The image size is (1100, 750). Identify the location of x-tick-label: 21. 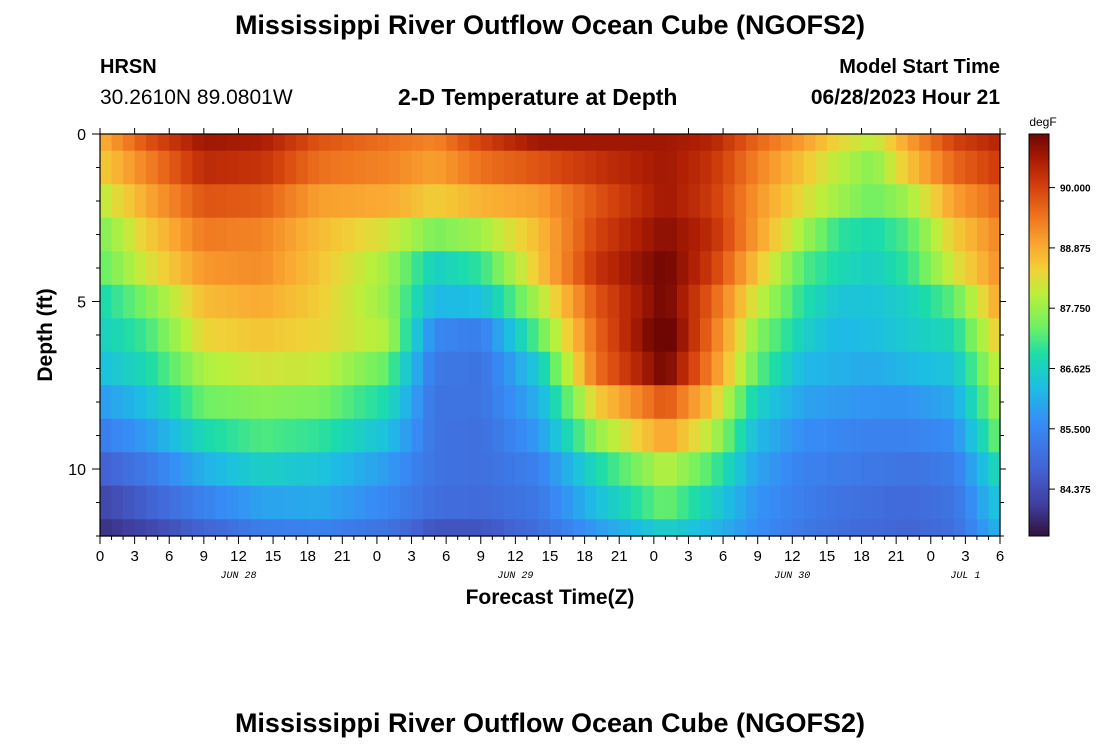
(896, 556).